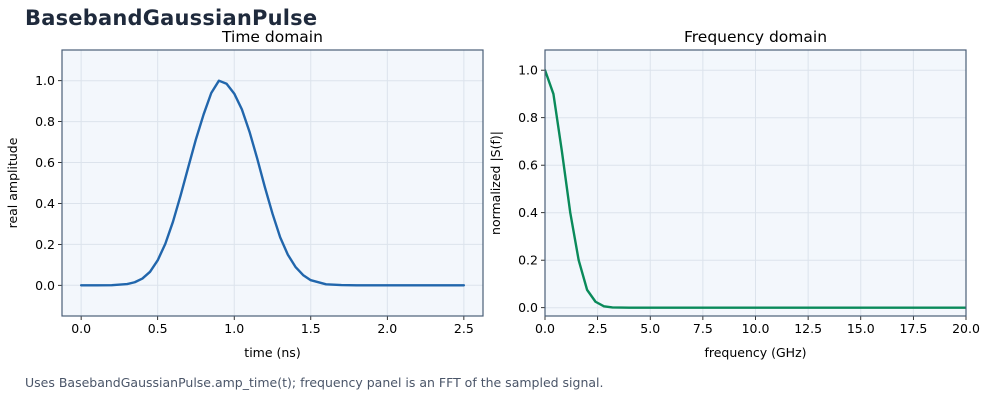  Describe the element at coordinates (387, 328) in the screenshot. I see `x-tick-label: 2.0` at that location.